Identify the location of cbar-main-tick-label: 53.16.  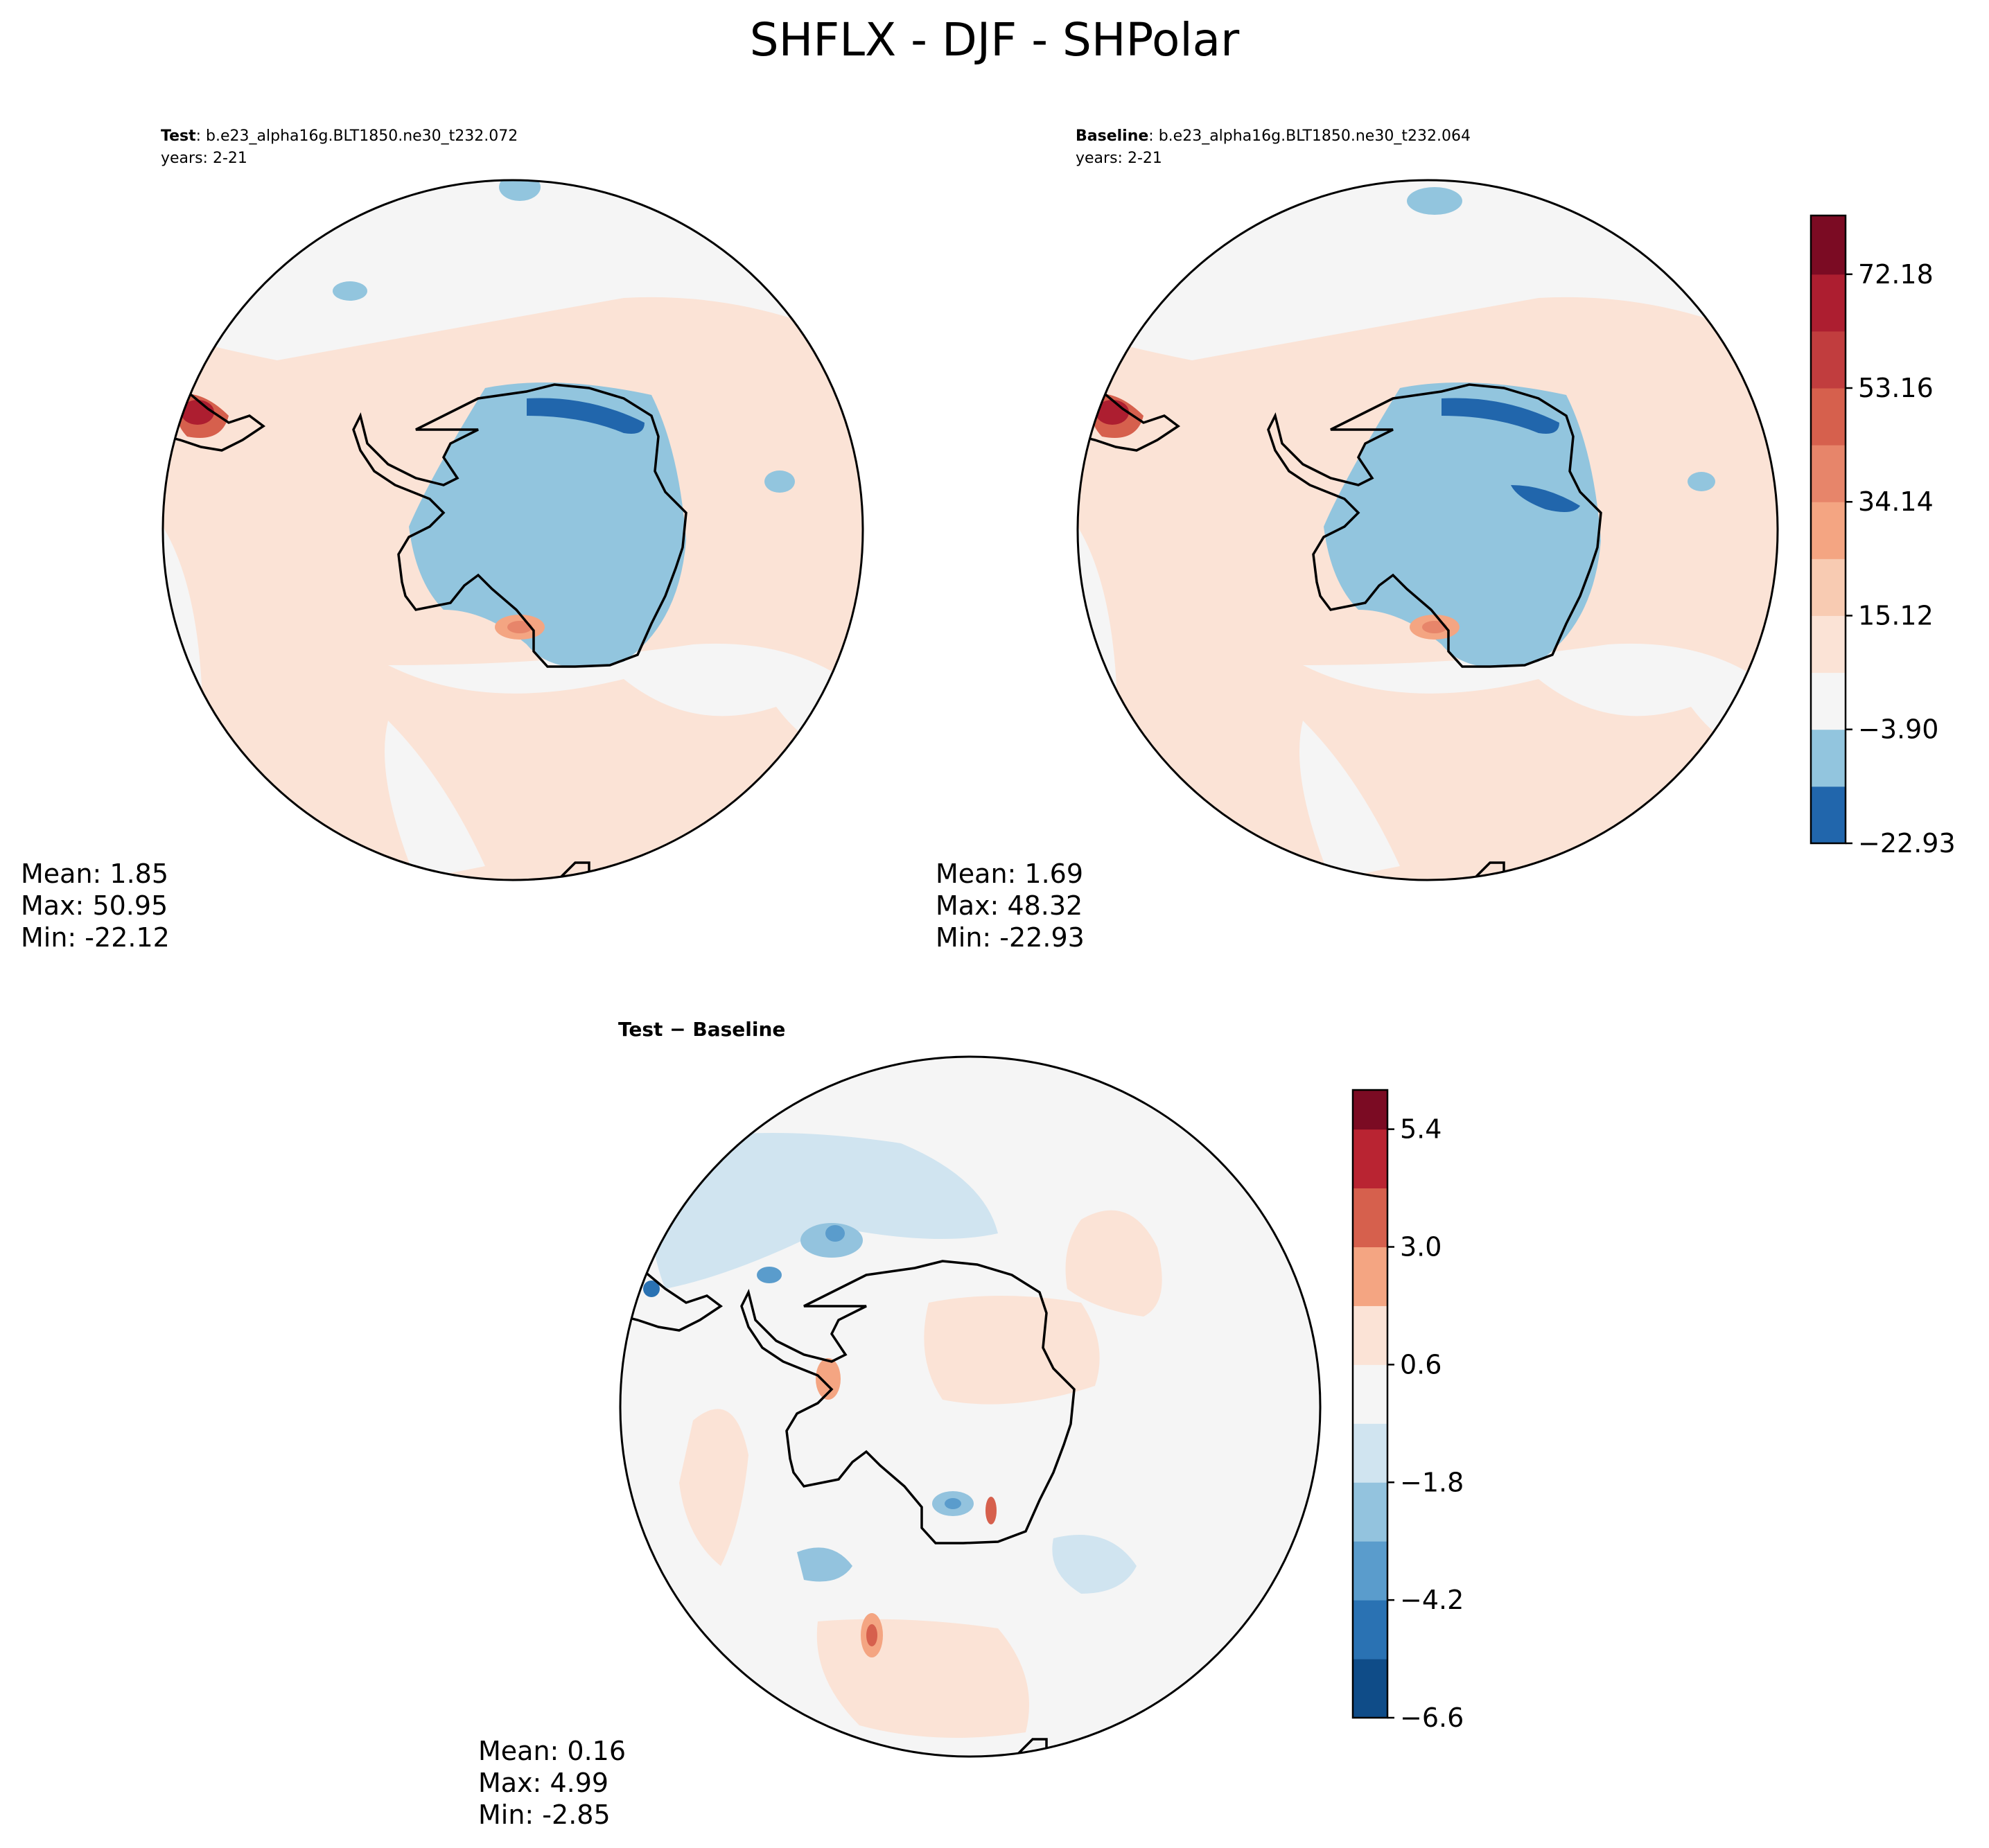
(1896, 388).